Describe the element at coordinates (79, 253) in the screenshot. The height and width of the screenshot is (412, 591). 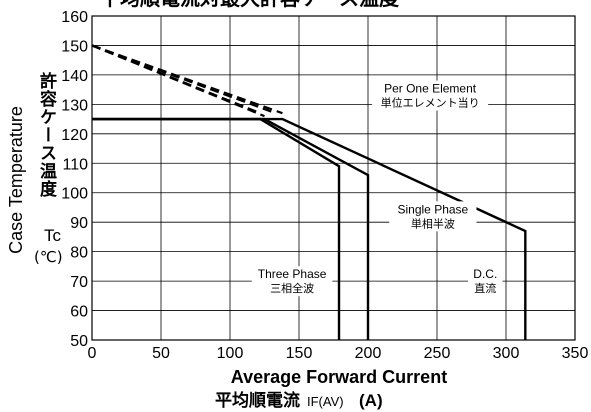
I see `y-tick-label: 80` at that location.